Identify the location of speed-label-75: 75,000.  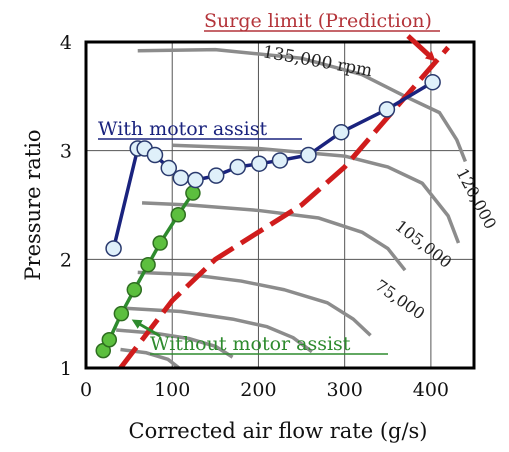
(400, 300).